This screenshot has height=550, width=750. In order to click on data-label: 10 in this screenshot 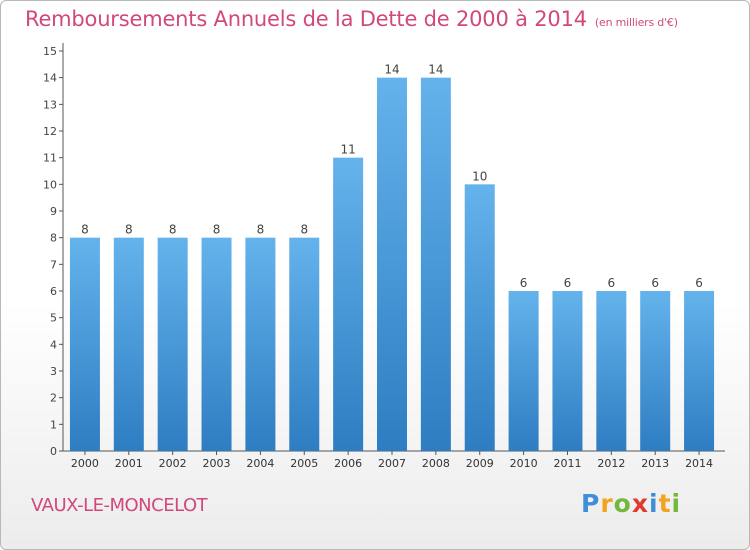, I will do `click(479, 176)`.